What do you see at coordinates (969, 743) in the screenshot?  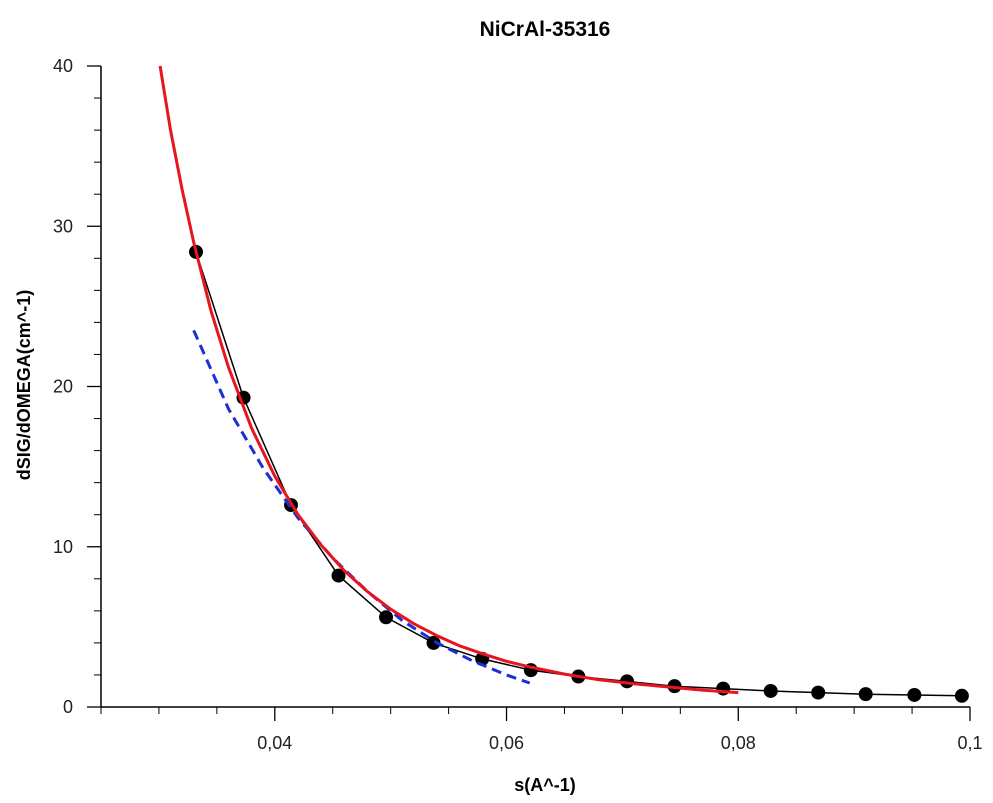 I see `x-tick-label: 0,1` at bounding box center [969, 743].